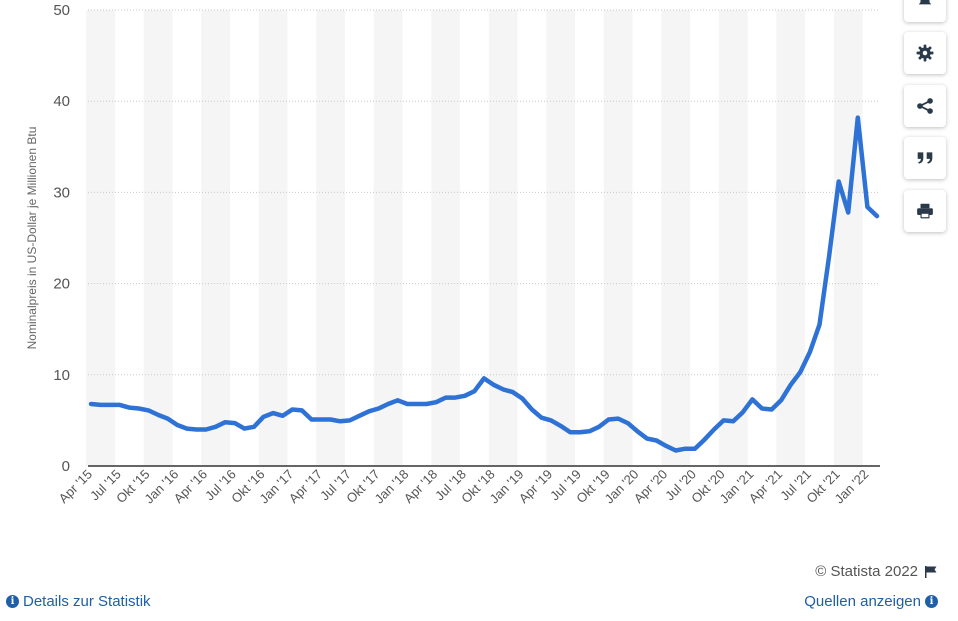 Image resolution: width=958 pixels, height=621 pixels. Describe the element at coordinates (931, 572) in the screenshot. I see `flag-icon` at that location.